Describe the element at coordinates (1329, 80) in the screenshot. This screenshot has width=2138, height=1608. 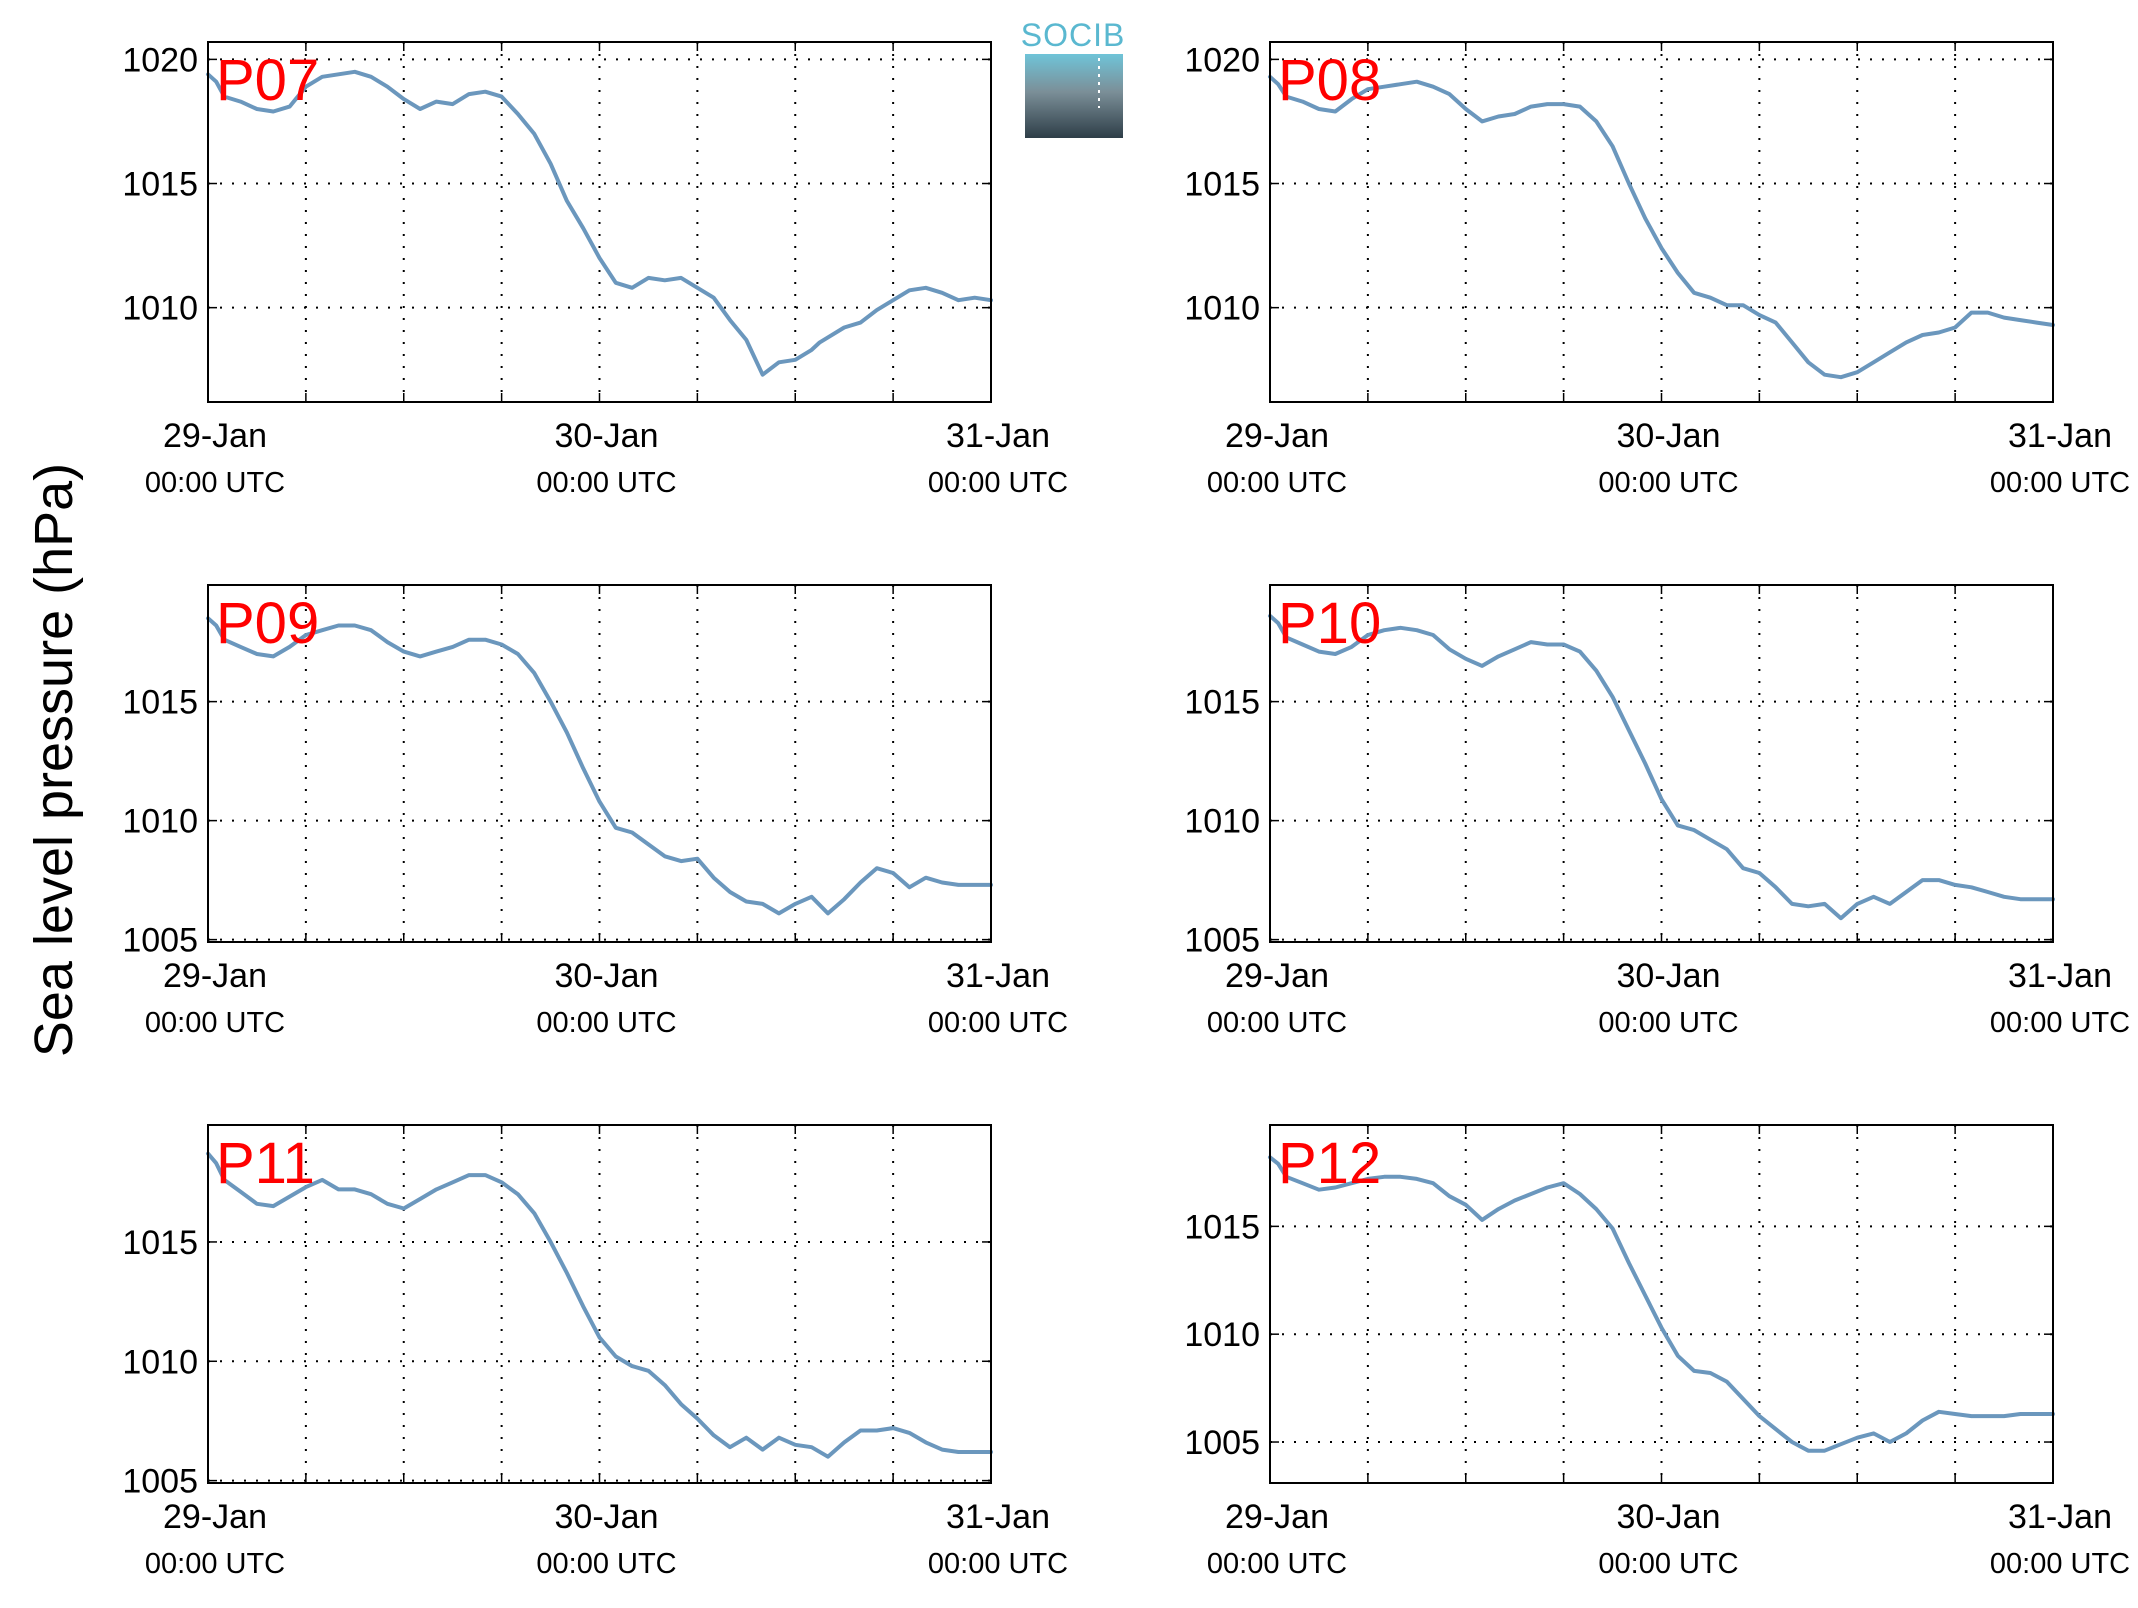
I see `panel-label: P08` at that location.